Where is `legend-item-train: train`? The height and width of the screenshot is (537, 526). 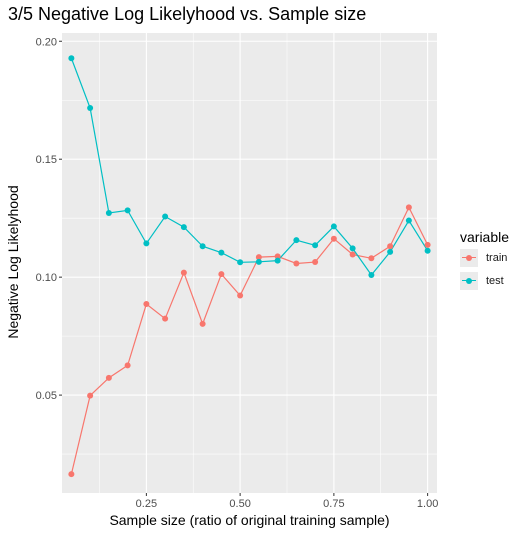 legend-item-train: train is located at coordinates (492, 258).